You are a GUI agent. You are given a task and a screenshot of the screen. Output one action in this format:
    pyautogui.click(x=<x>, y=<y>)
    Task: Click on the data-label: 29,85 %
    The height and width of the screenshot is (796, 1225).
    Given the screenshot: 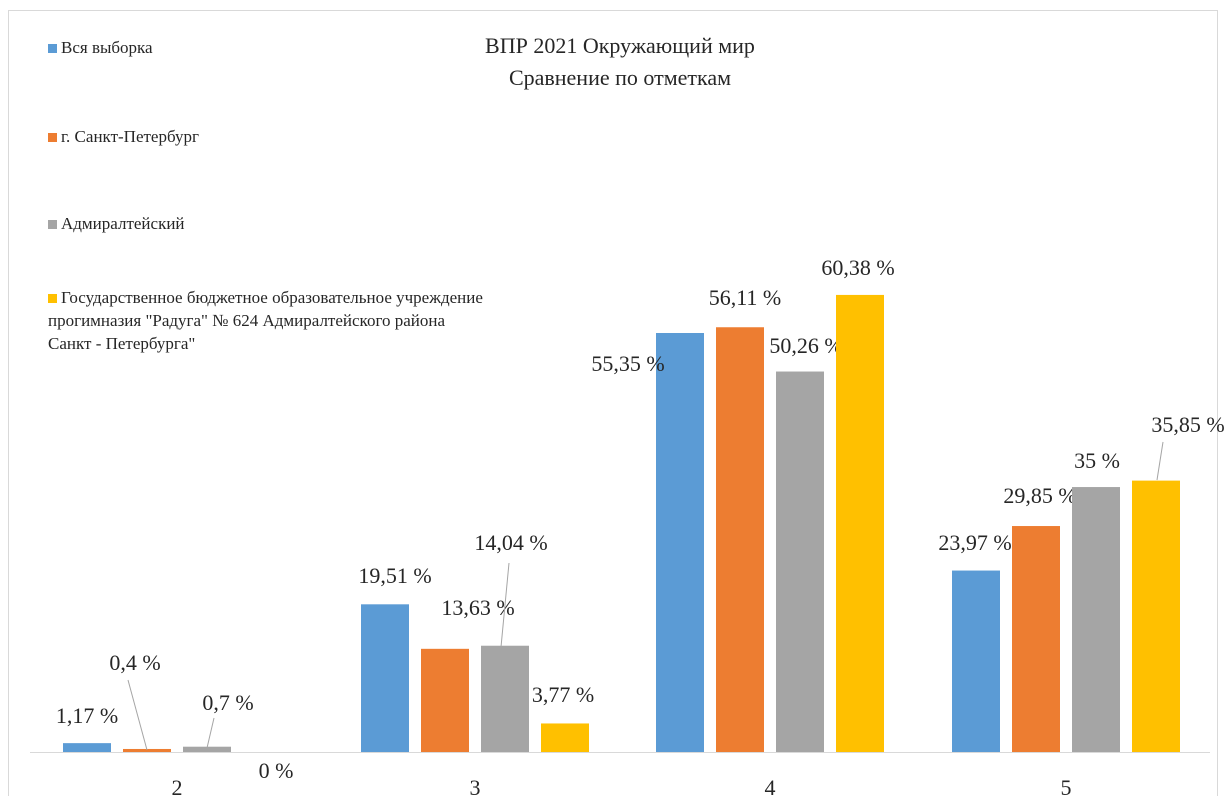 What is the action you would take?
    pyautogui.click(x=1039, y=495)
    